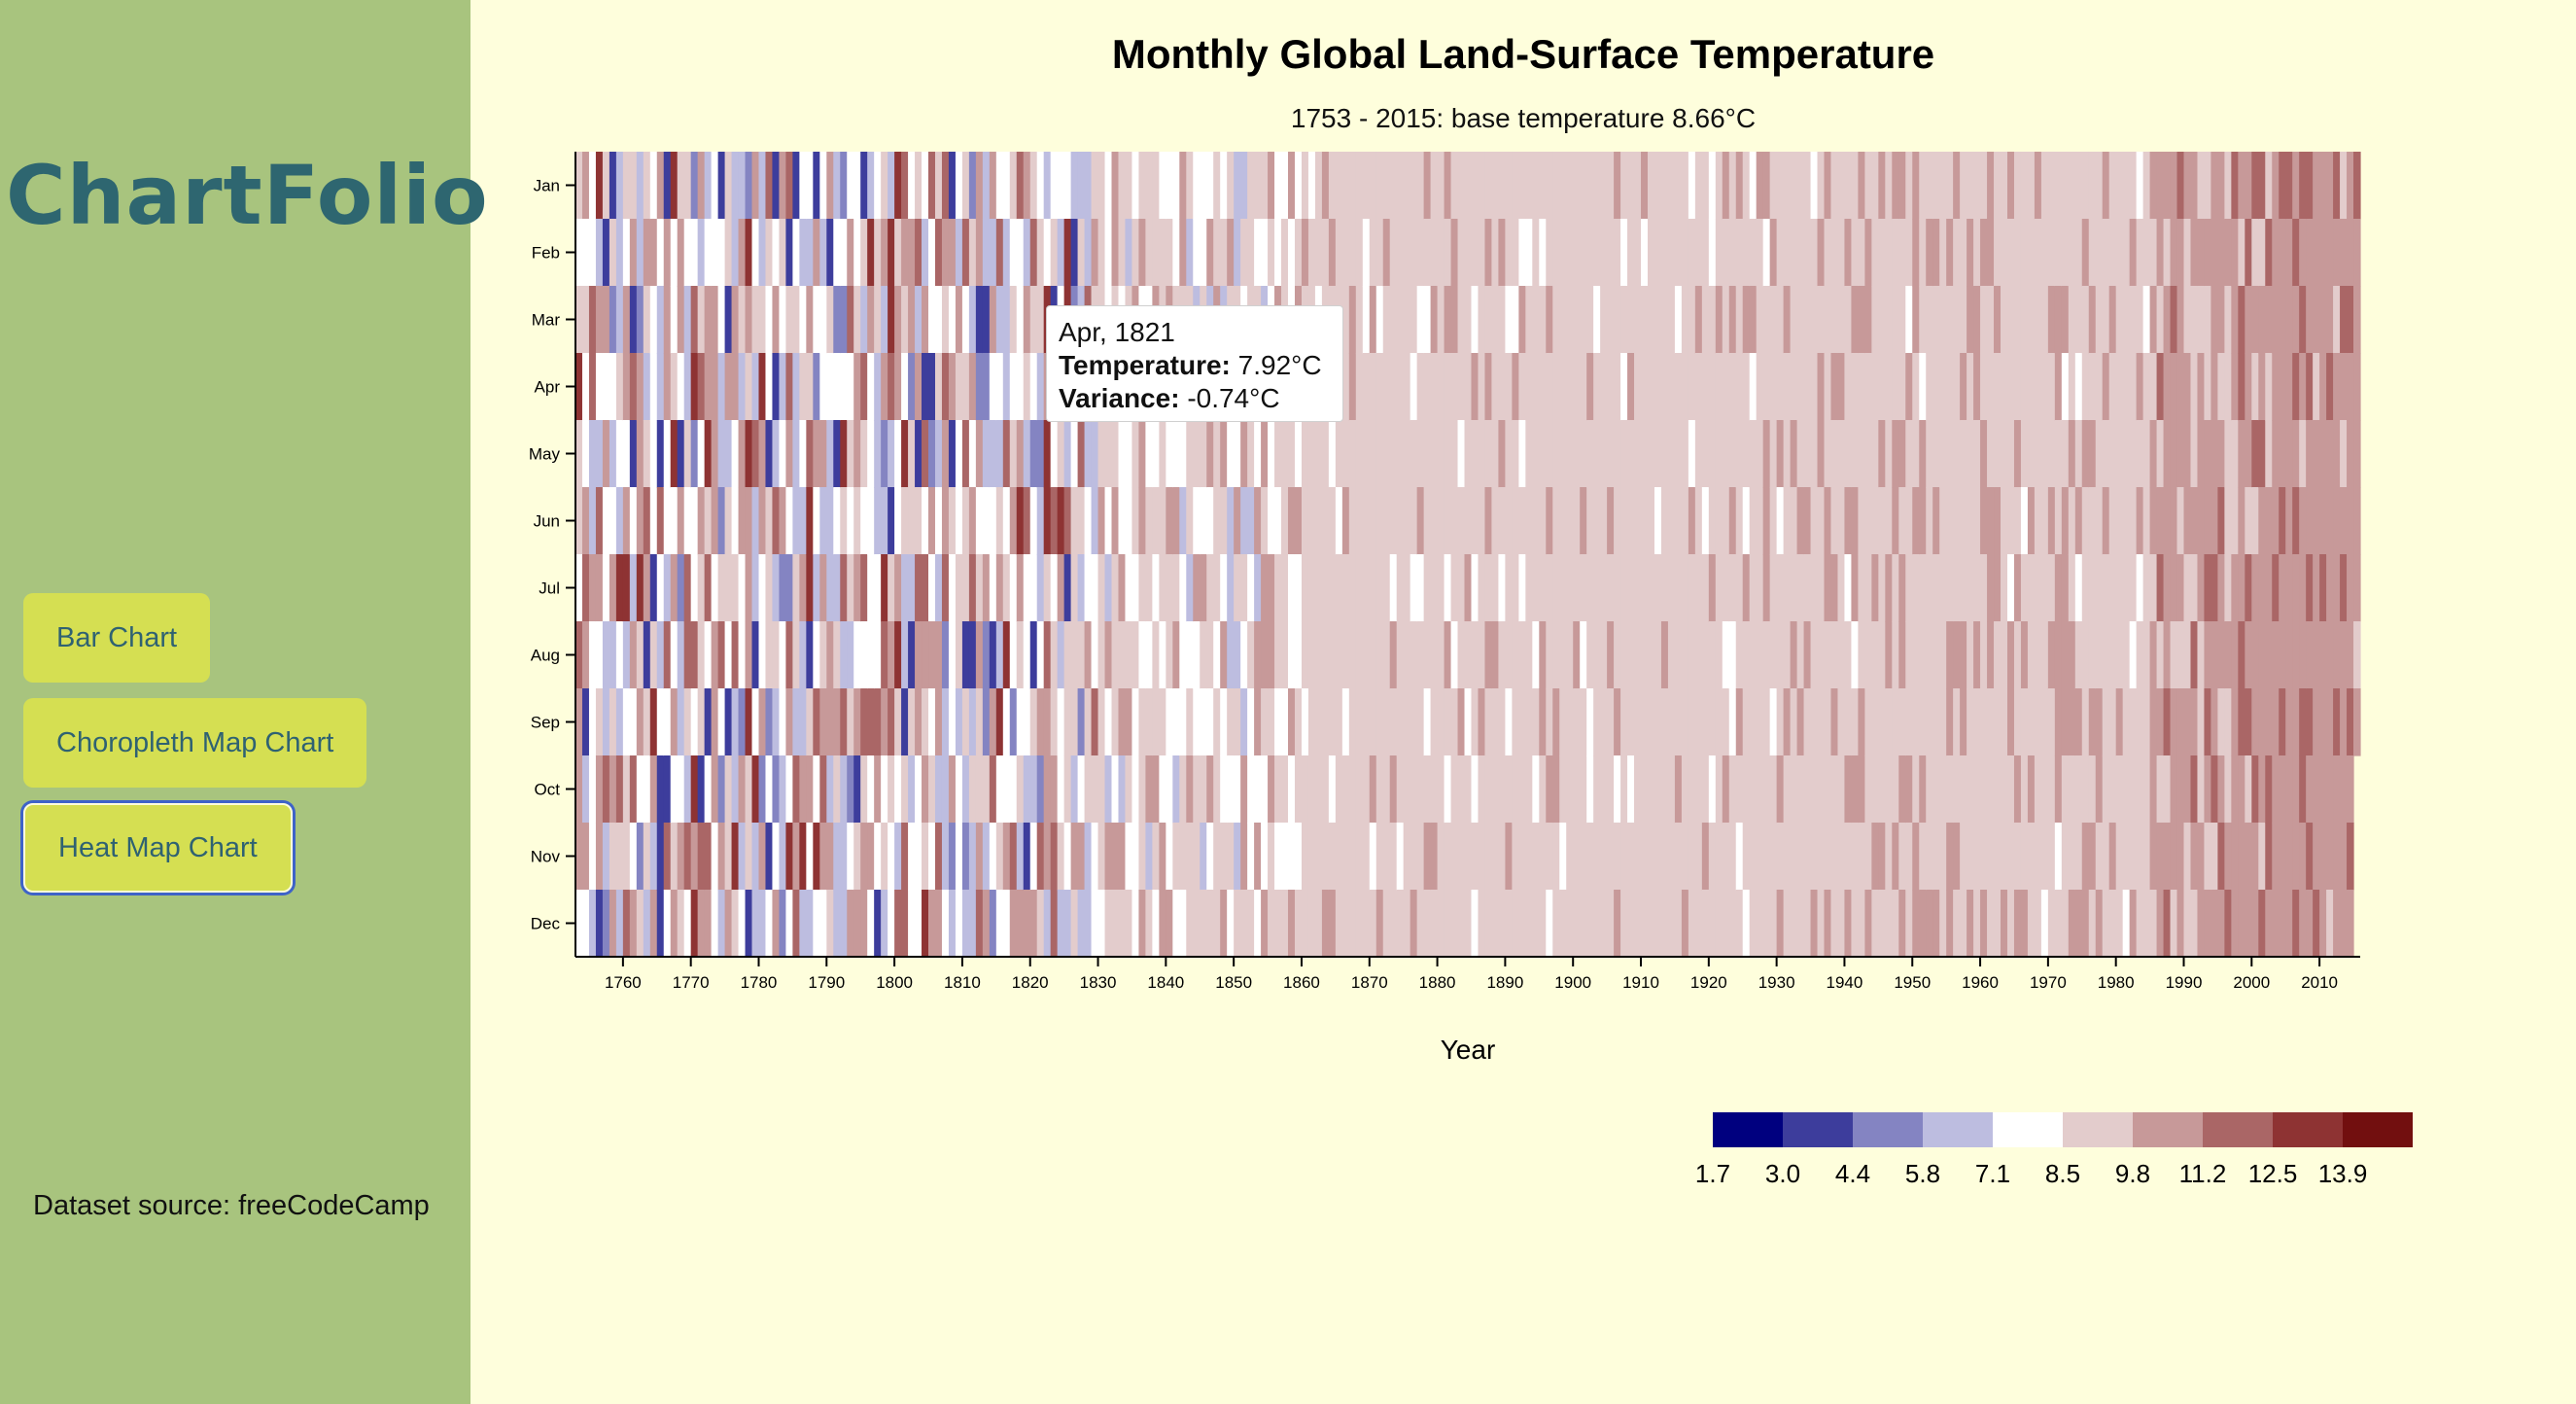 The height and width of the screenshot is (1404, 2576). I want to click on x-axis-label: Year, so click(1469, 1050).